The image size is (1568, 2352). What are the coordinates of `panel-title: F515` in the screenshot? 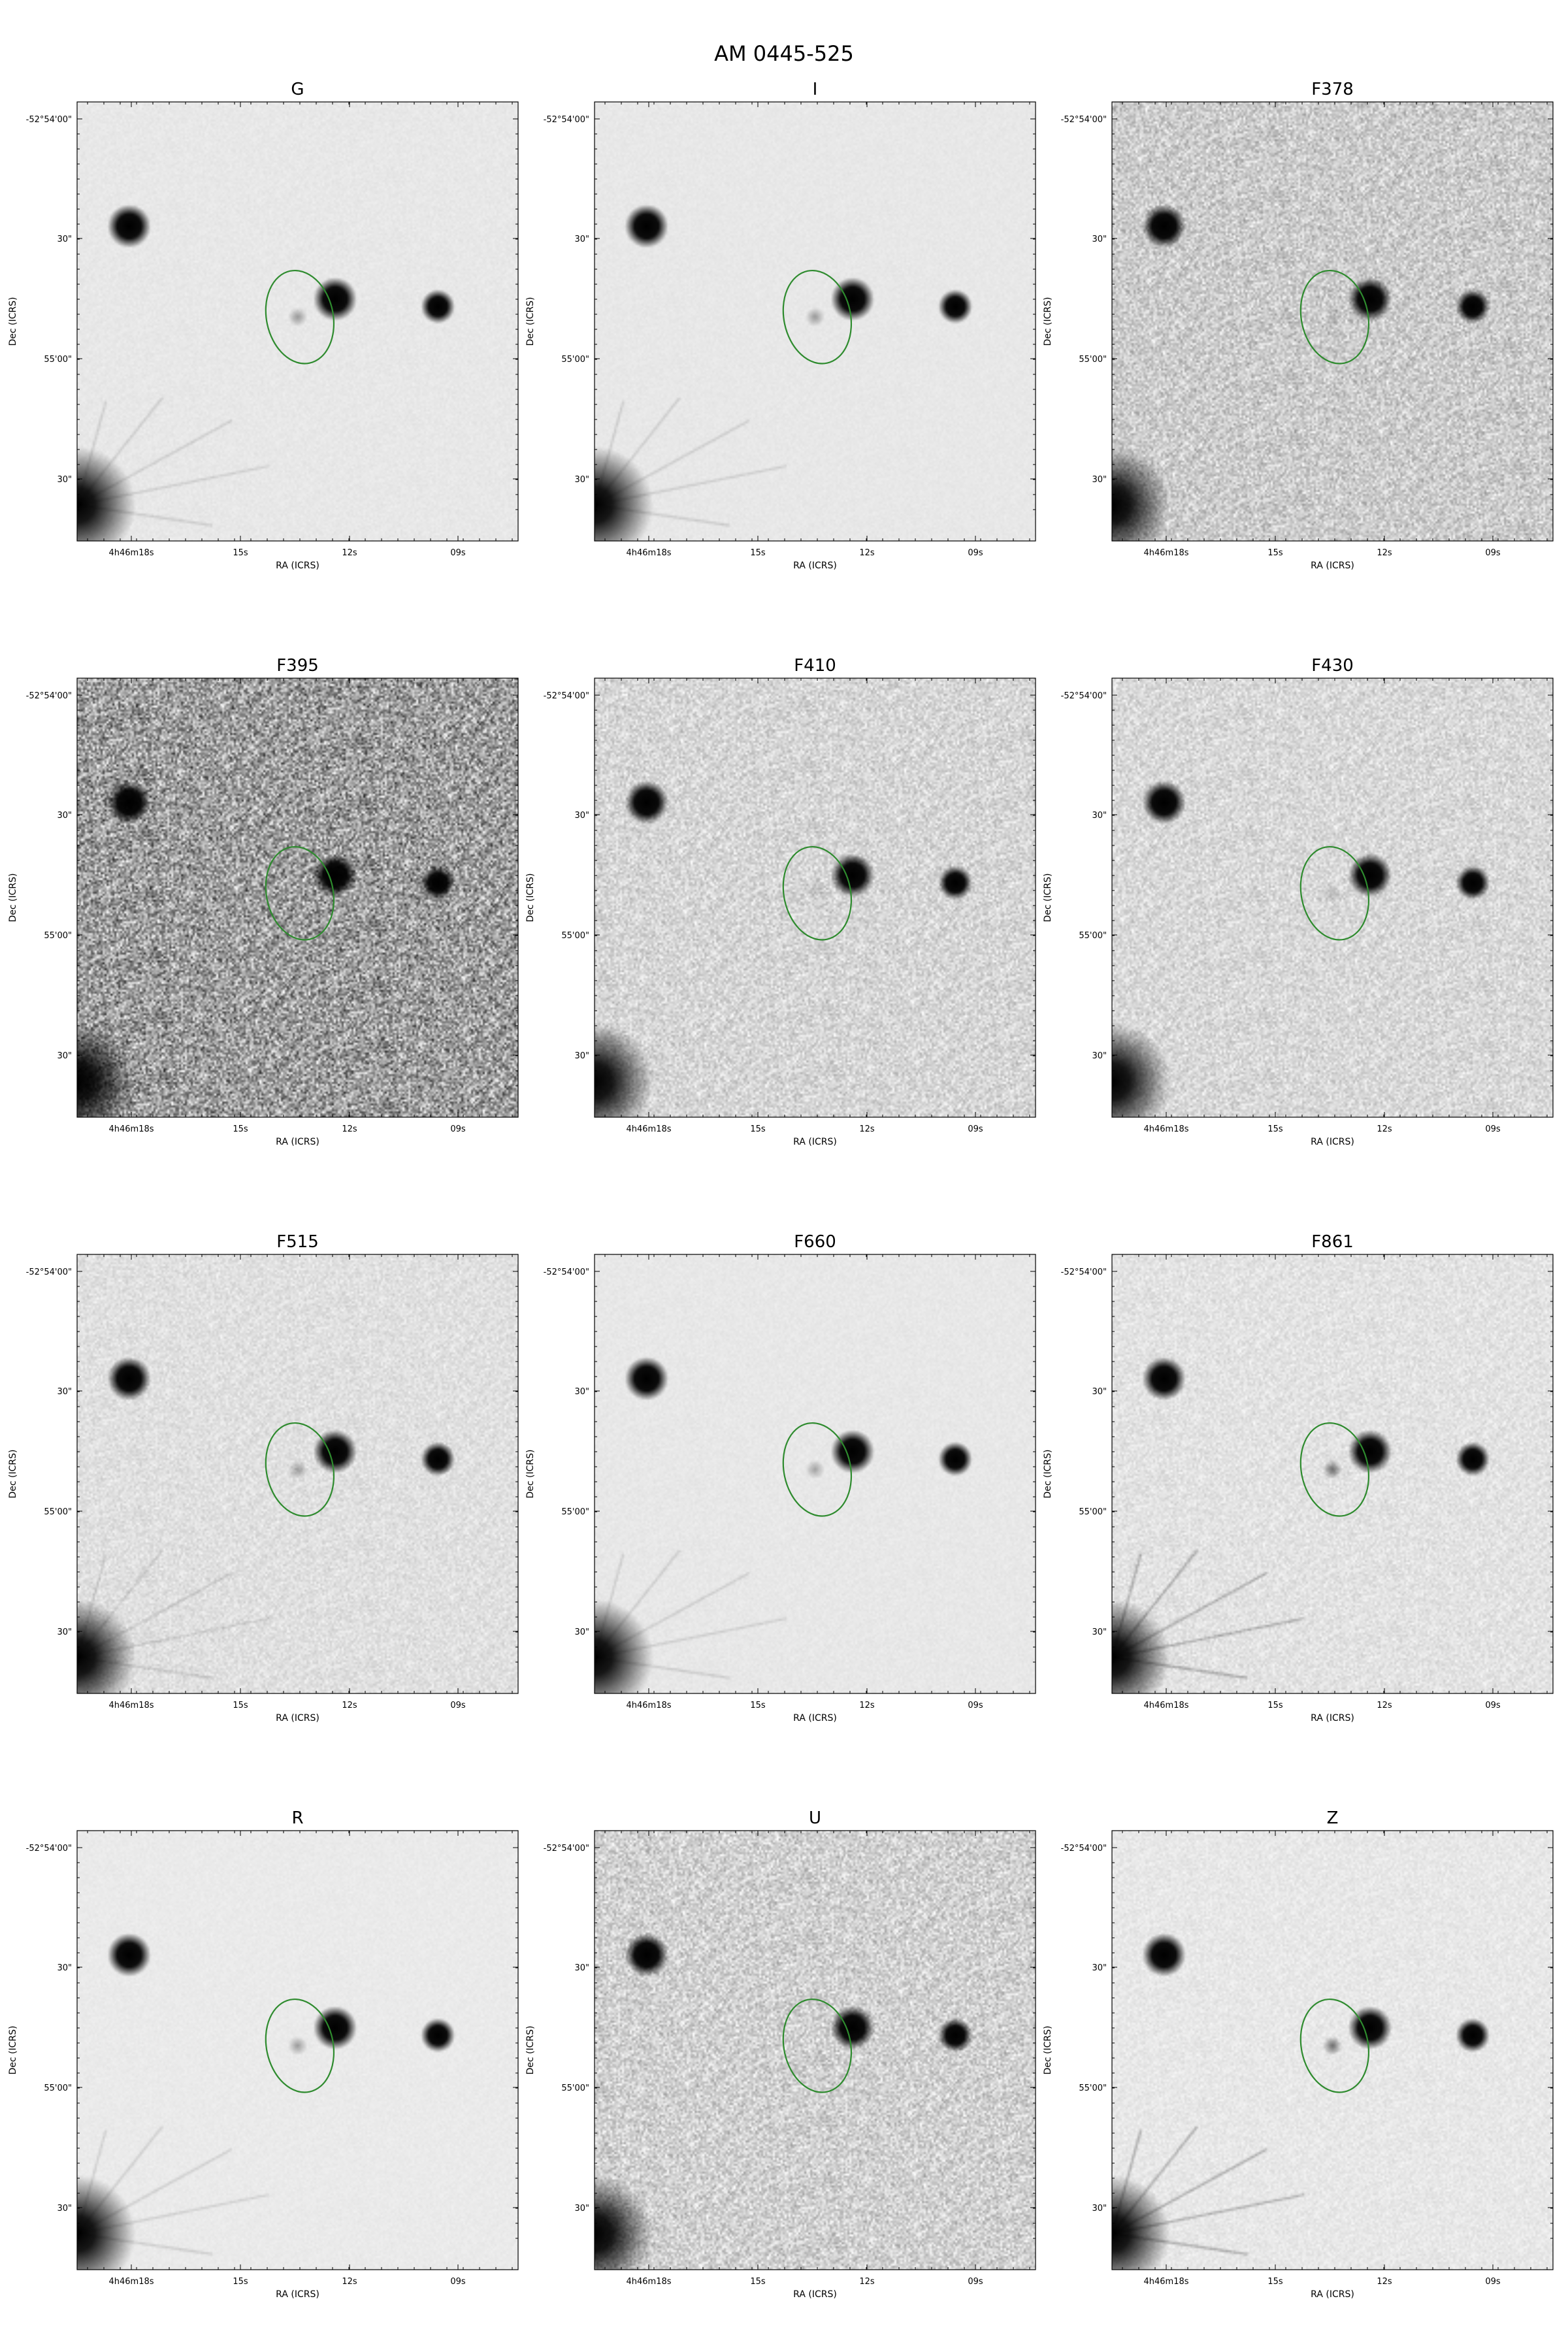 It's located at (297, 1242).